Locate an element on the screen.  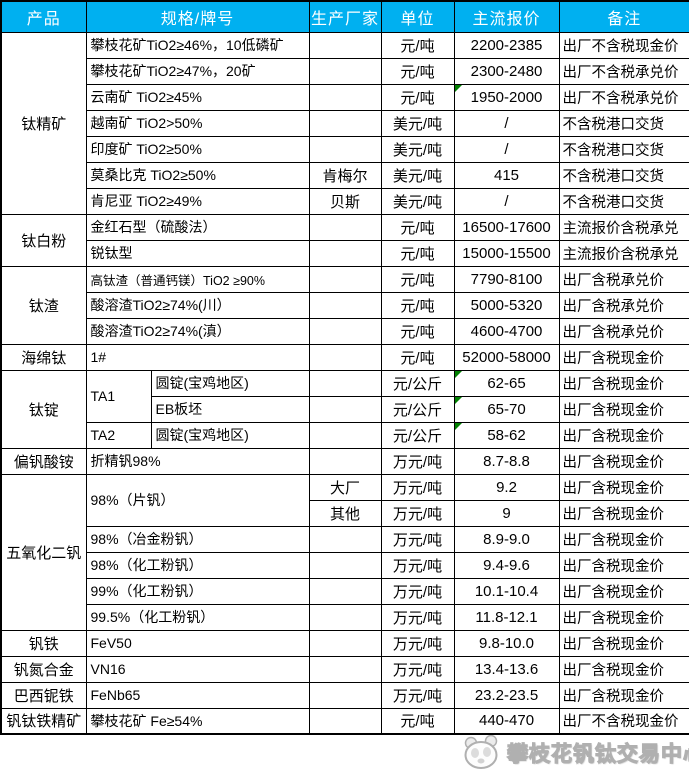
cell-spec: 圆锭(宝鸡地区) is located at coordinates (230, 383).